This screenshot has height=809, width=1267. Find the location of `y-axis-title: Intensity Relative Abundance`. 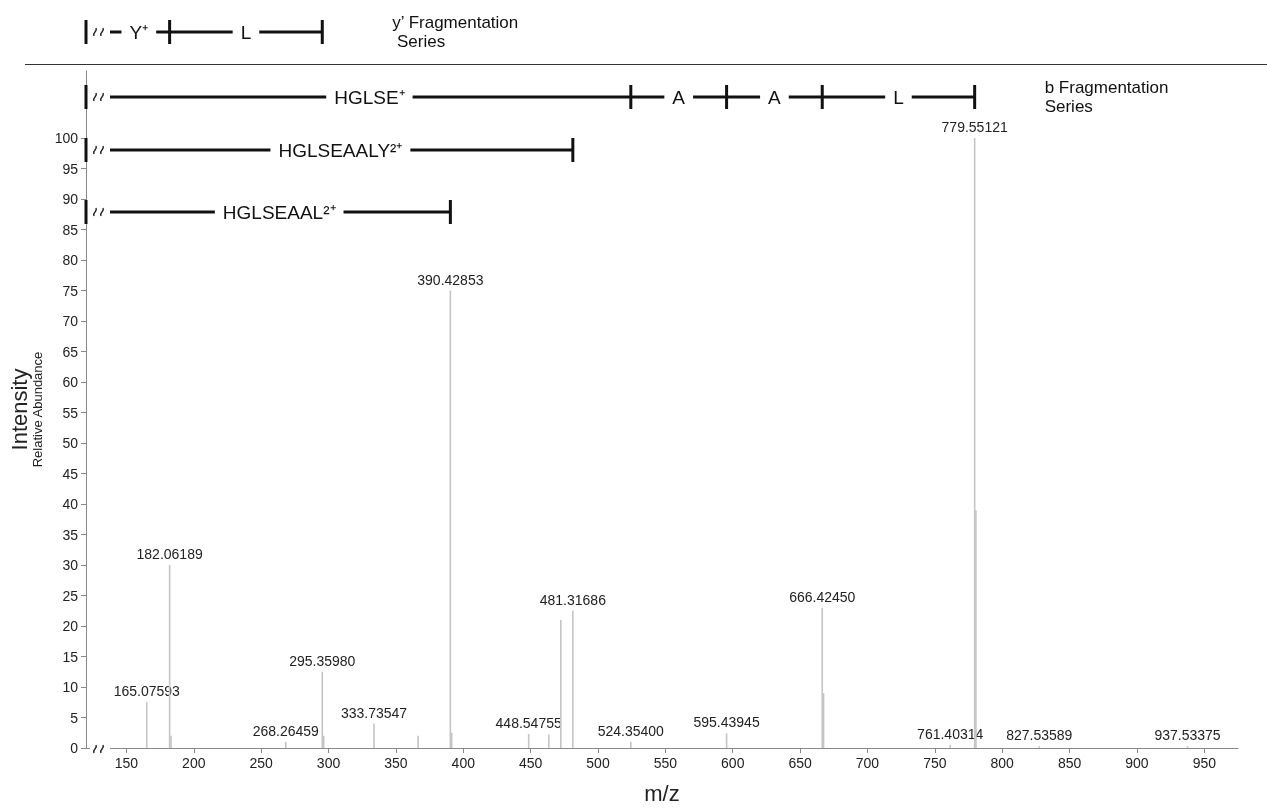

y-axis-title: Intensity Relative Abundance is located at coordinates (25, 409).